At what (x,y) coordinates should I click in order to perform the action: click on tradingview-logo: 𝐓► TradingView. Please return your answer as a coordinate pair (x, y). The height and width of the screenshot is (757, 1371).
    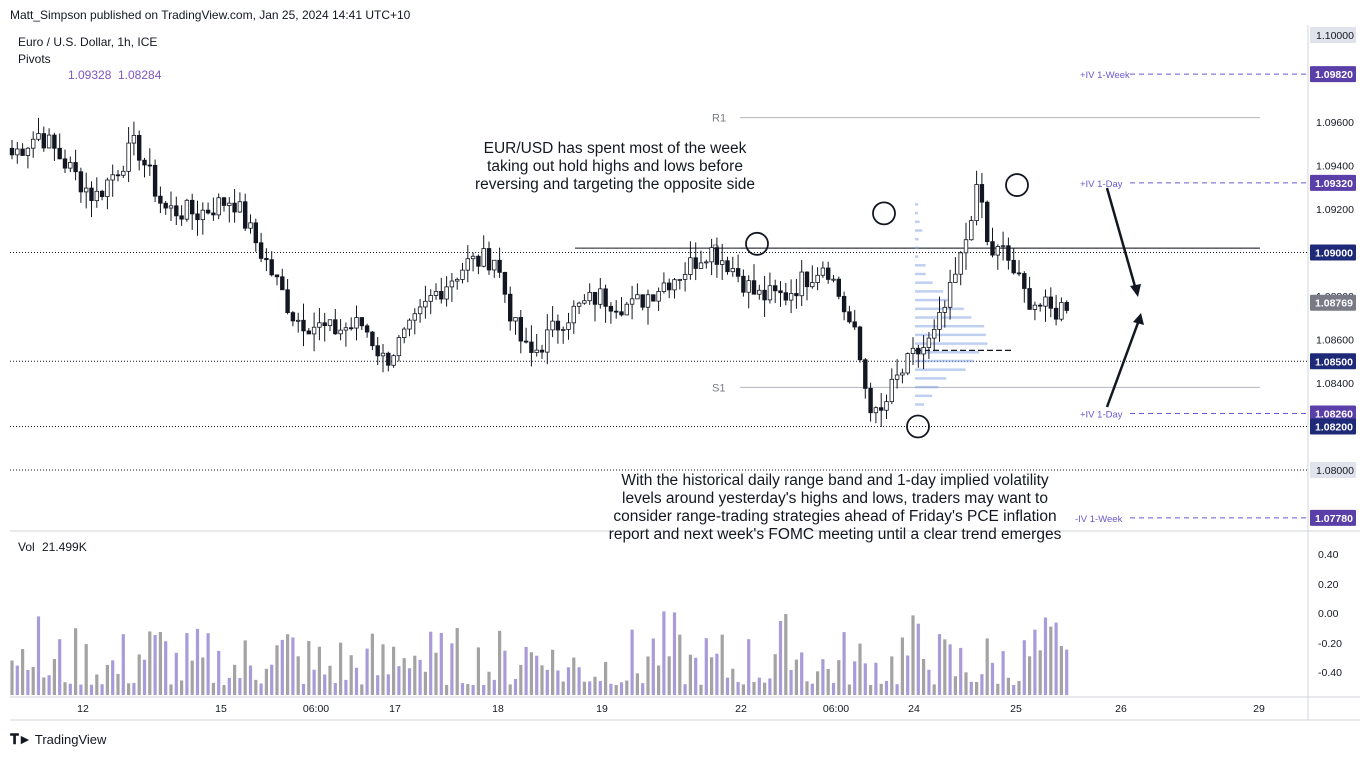
    Looking at the image, I should click on (58, 739).